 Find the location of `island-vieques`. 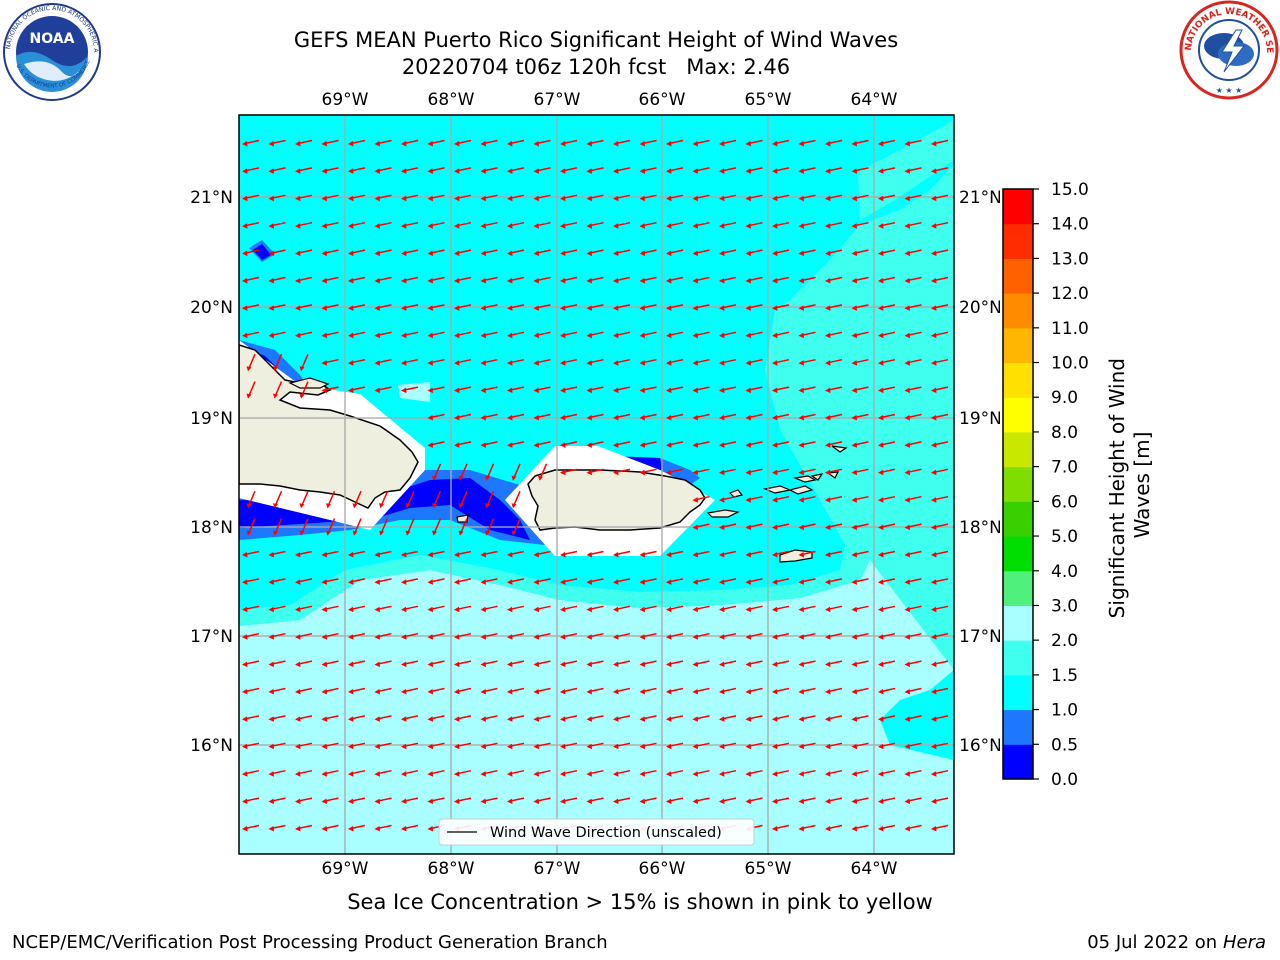

island-vieques is located at coordinates (723, 513).